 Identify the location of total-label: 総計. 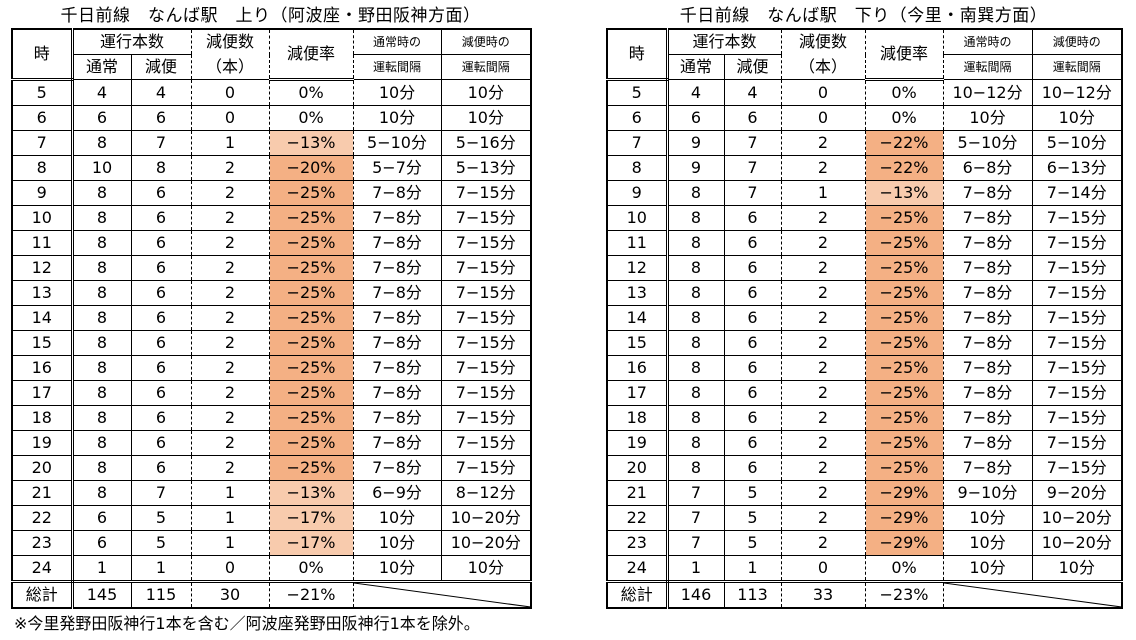
(43, 594).